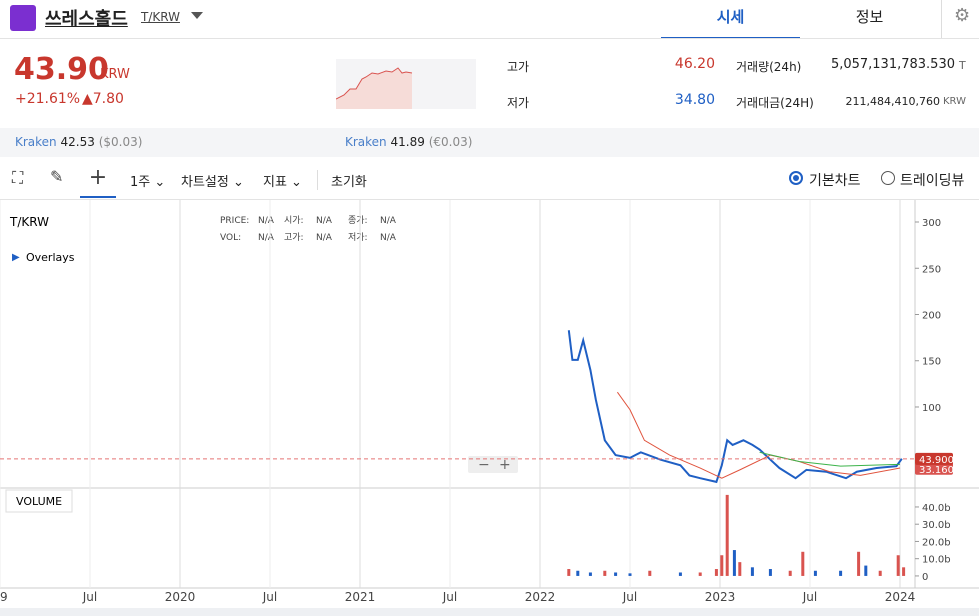 This screenshot has height=616, width=979. I want to click on overlays: Overlays, so click(50, 257).